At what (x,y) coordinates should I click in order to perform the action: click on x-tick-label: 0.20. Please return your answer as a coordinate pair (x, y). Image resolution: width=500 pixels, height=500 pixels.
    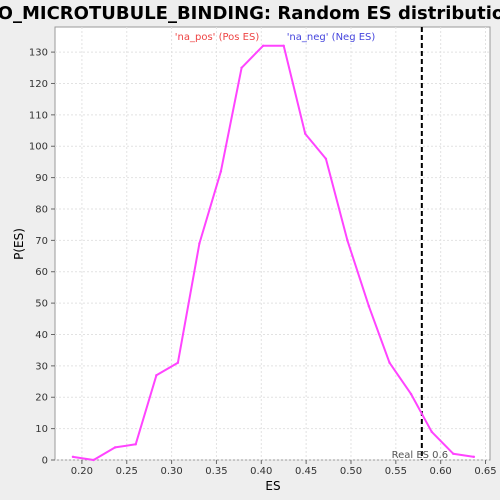
    Looking at the image, I should click on (82, 471).